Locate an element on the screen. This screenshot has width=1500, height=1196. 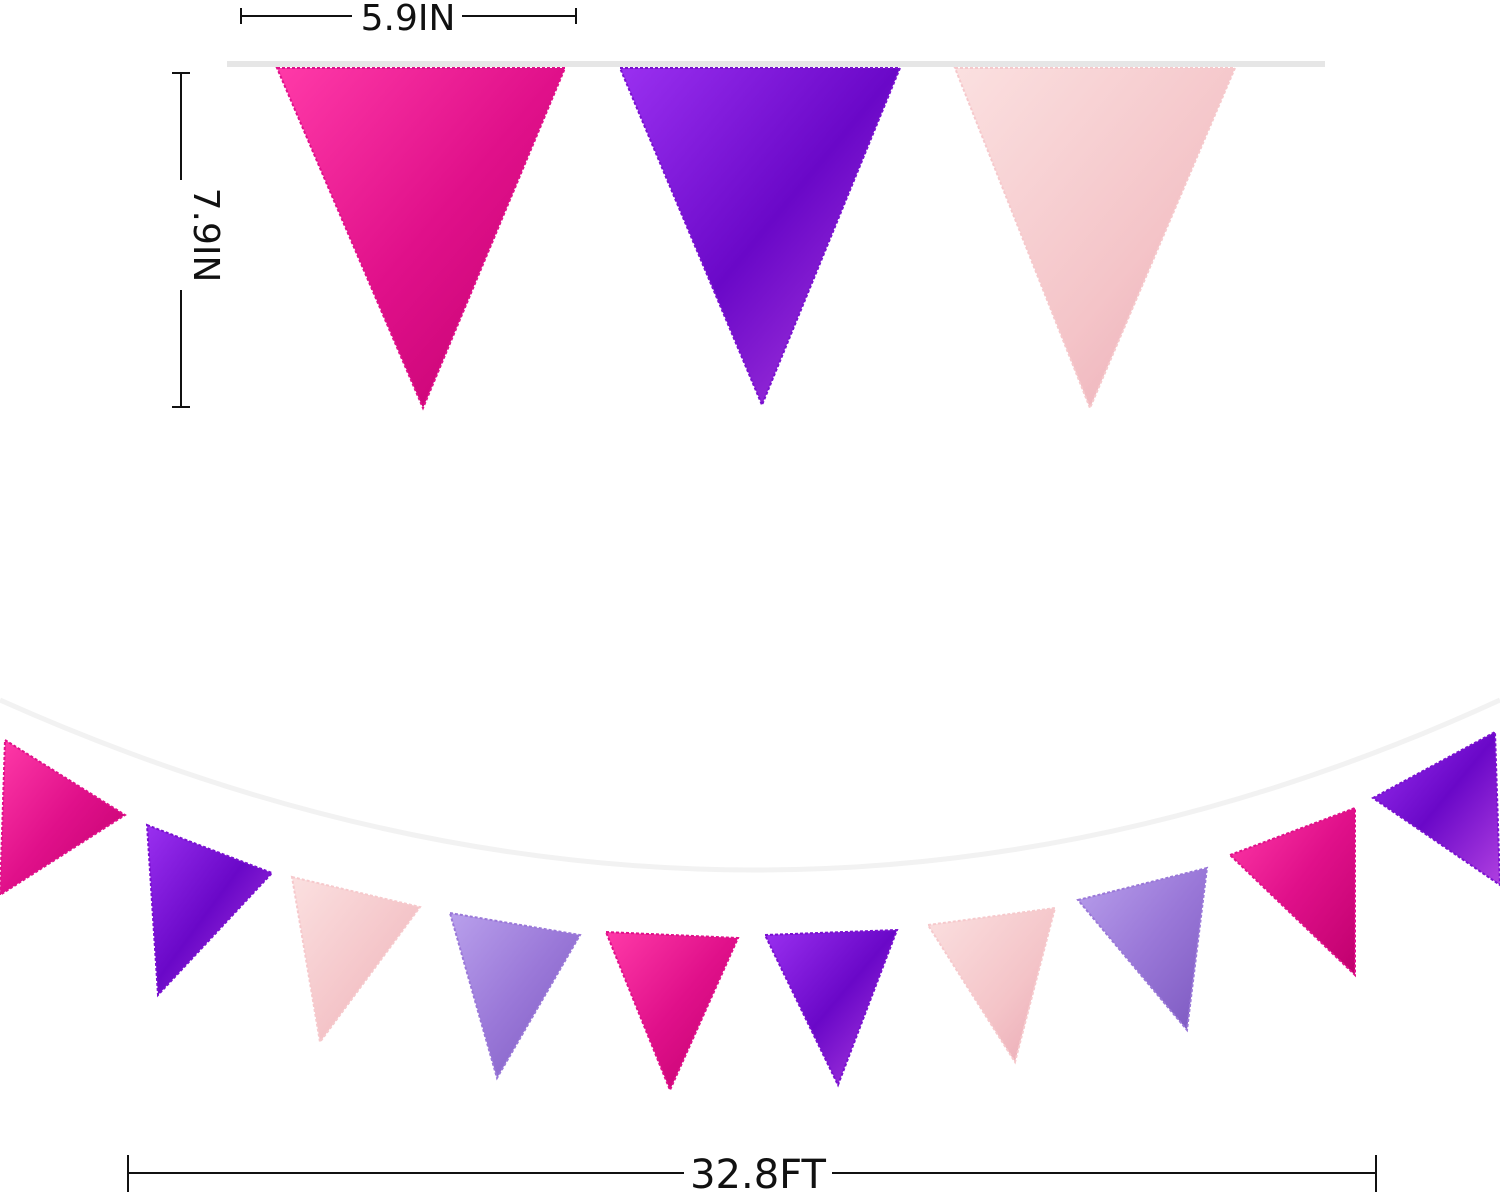
height-dimension: 7.9IN is located at coordinates (199, 240).